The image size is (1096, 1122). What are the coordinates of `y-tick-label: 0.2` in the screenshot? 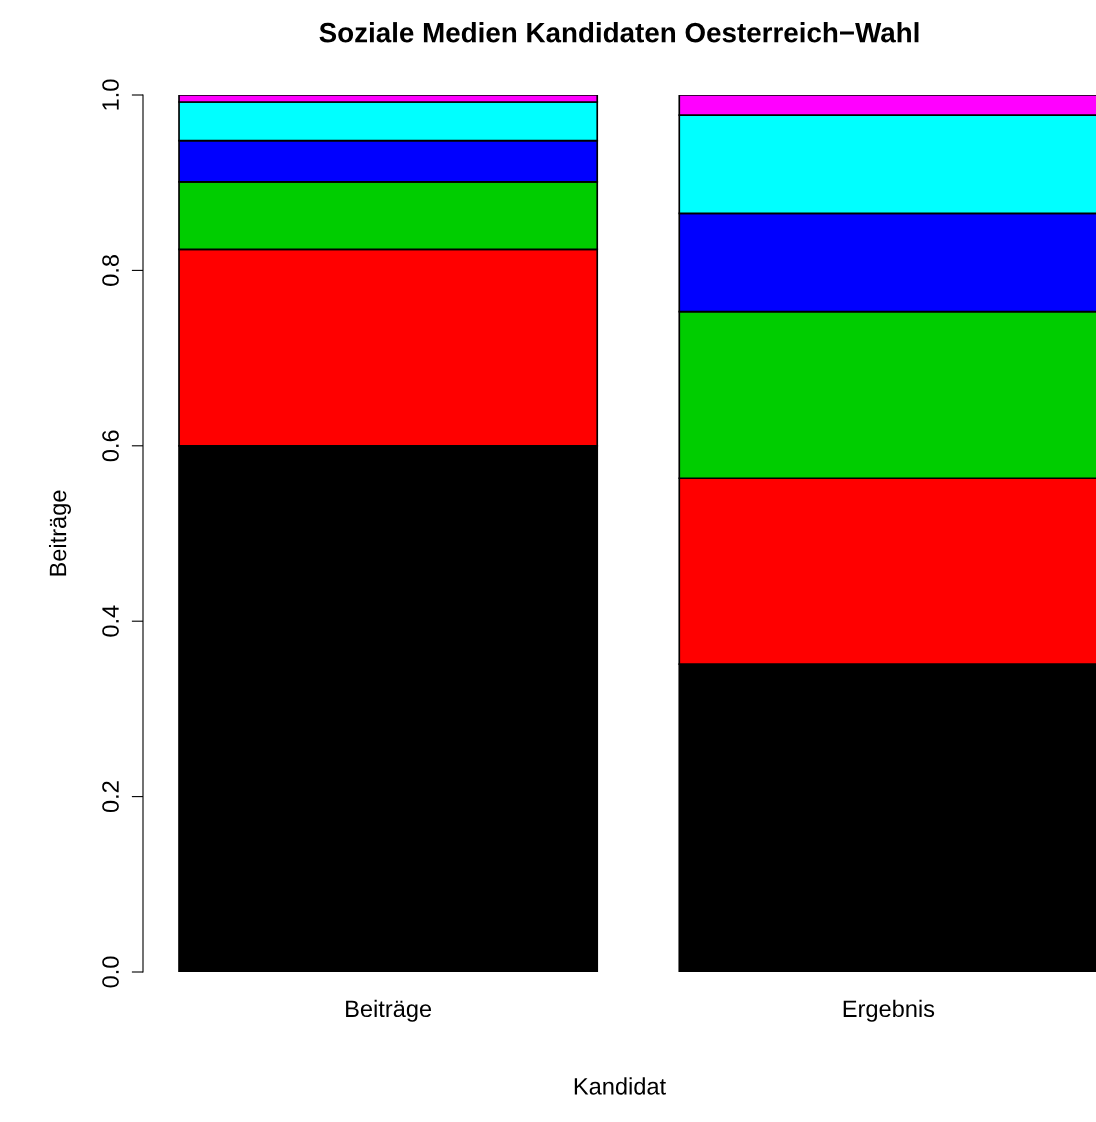 It's located at (110, 797).